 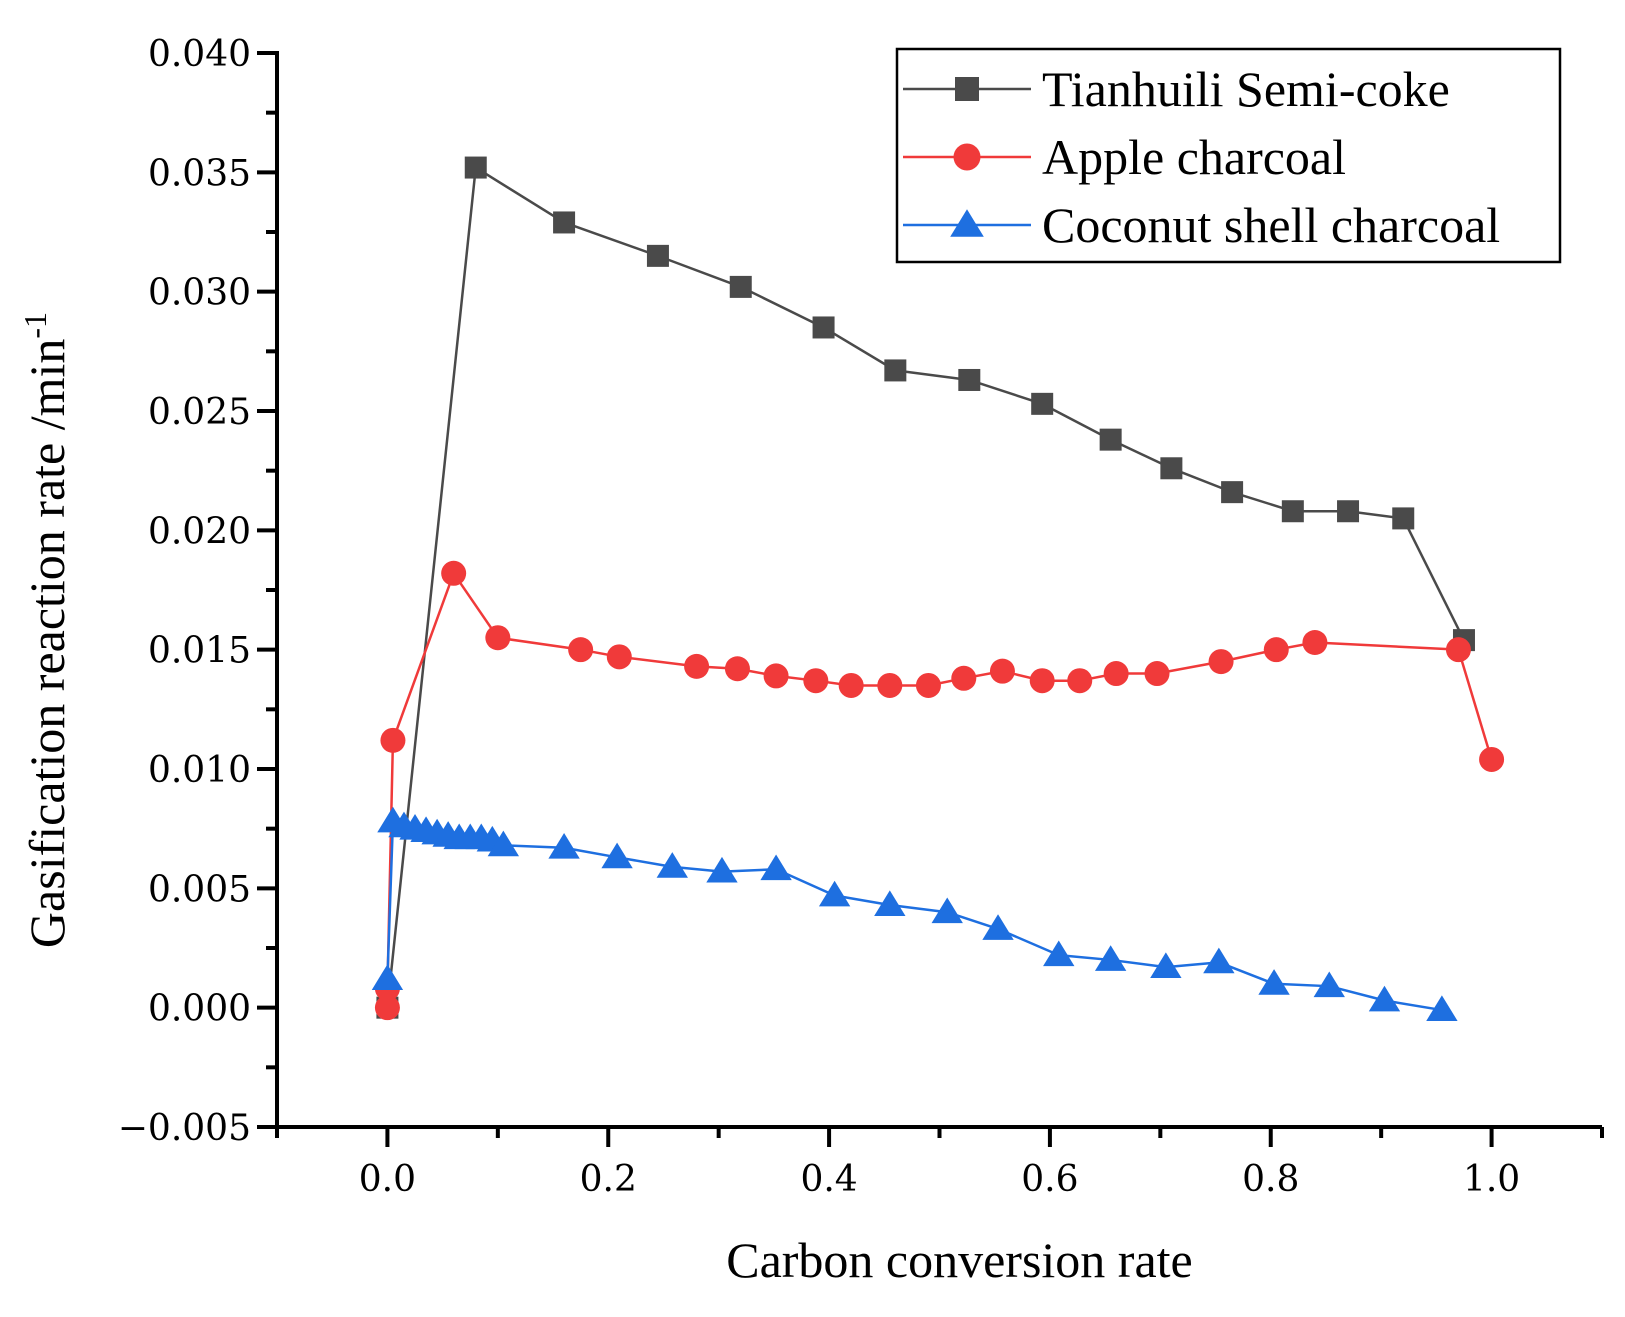 What do you see at coordinates (387, 1179) in the screenshot?
I see `x-tick-label: 0.0` at bounding box center [387, 1179].